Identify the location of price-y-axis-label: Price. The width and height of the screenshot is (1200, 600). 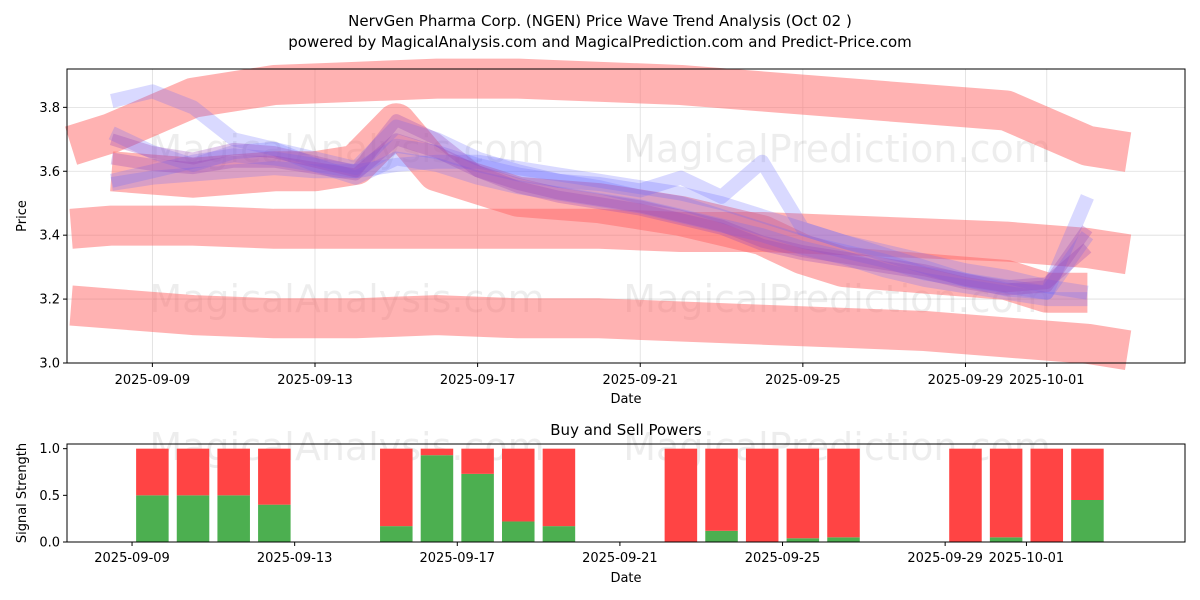
(22, 216).